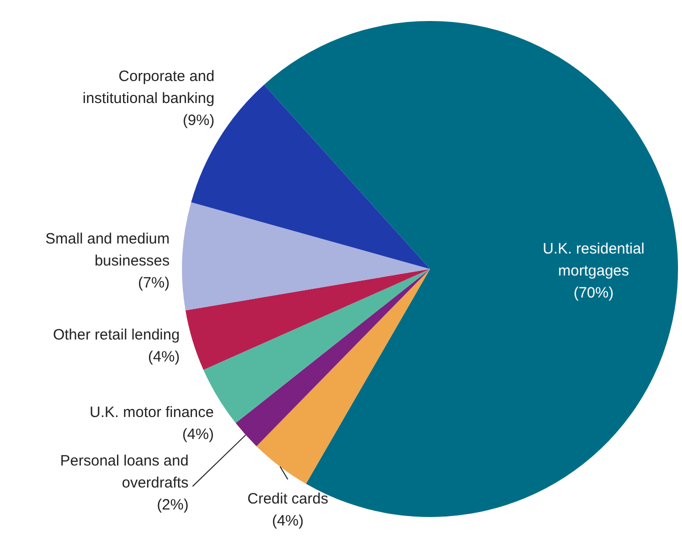  I want to click on slice-label: U.K. motor finance, so click(152, 413).